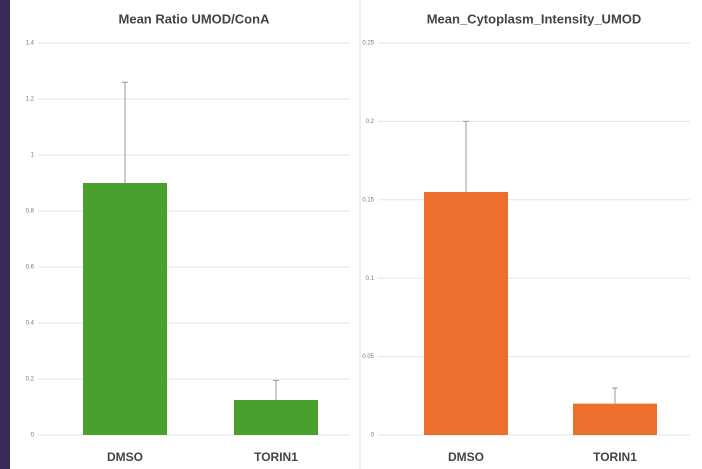 Image resolution: width=702 pixels, height=469 pixels. What do you see at coordinates (195, 18) in the screenshot?
I see `chart-title: Mean Ratio UMOD/ConA` at bounding box center [195, 18].